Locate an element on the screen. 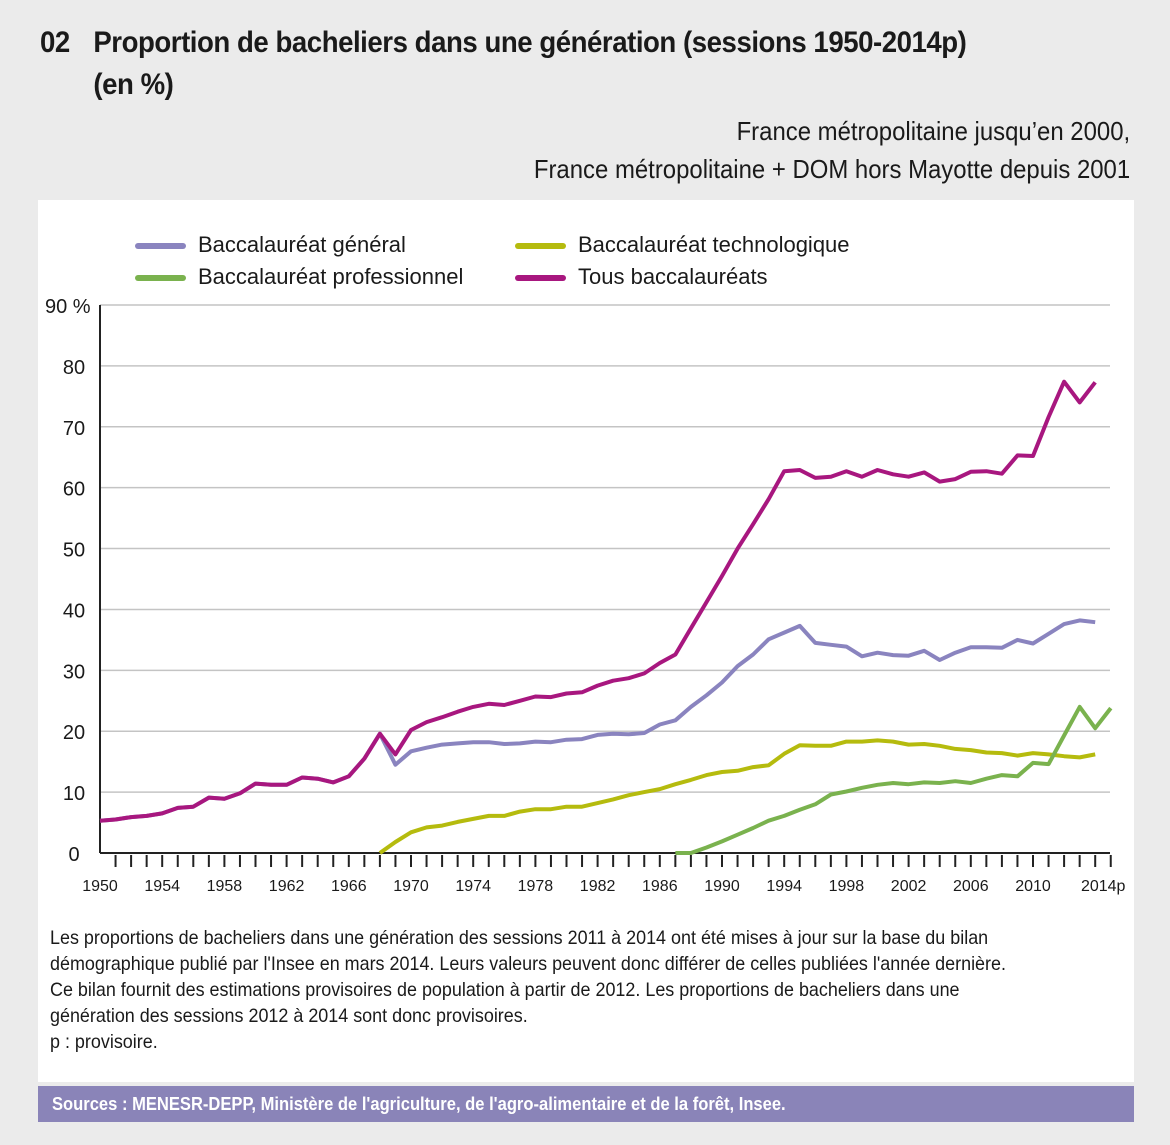 Image resolution: width=1170 pixels, height=1145 pixels. x-tick-label: 1990 is located at coordinates (722, 886).